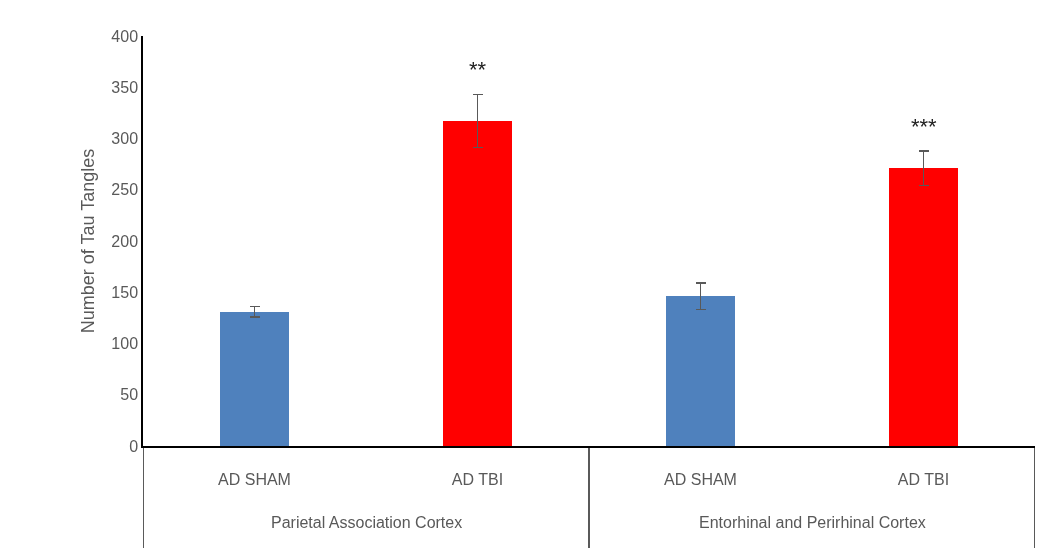 This screenshot has width=1046, height=548. What do you see at coordinates (88, 241) in the screenshot?
I see `y-axis-title: Number of Tau Tangles` at bounding box center [88, 241].